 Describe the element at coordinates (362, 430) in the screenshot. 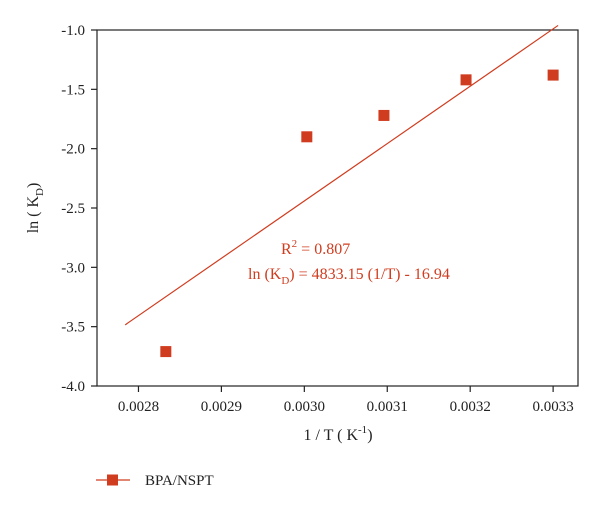

I see `x-axis-title-sup: -1` at that location.